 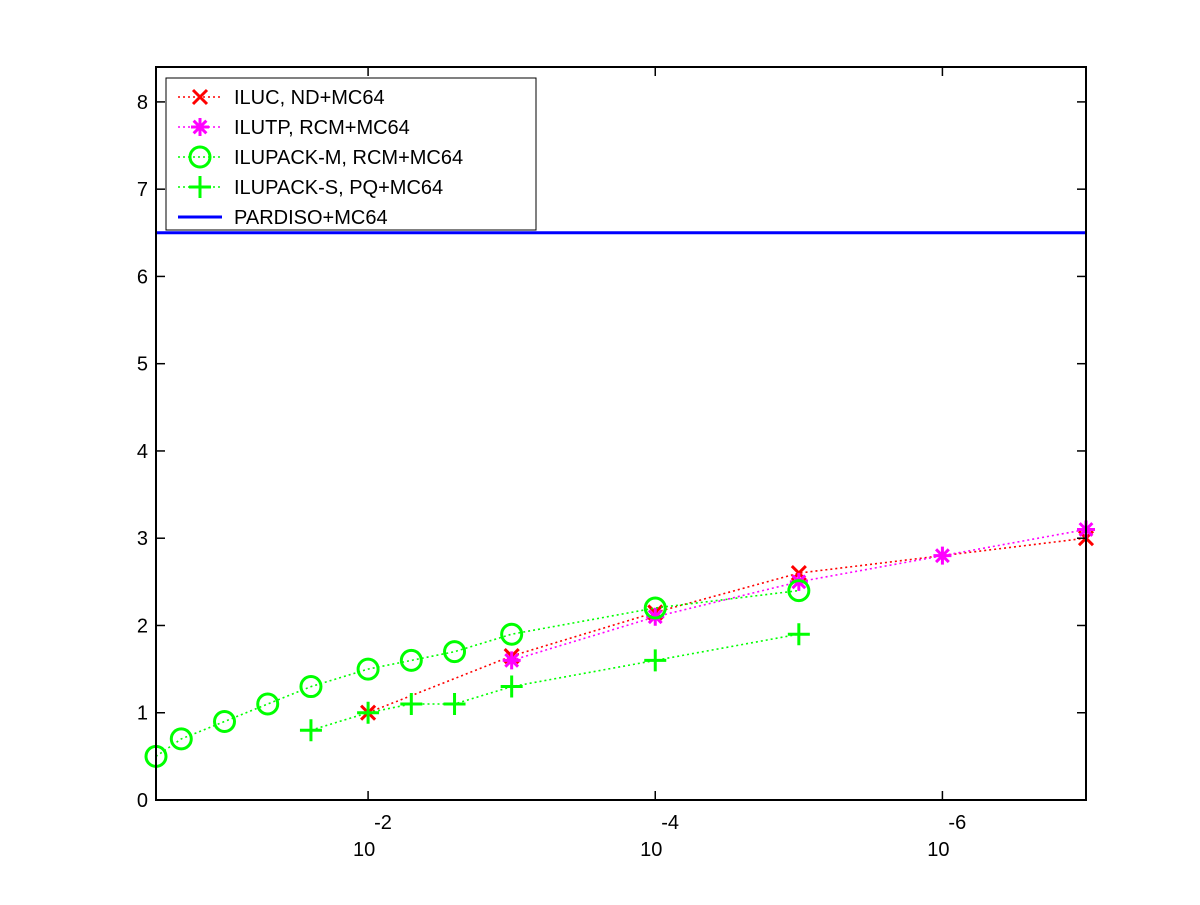 What do you see at coordinates (142, 190) in the screenshot?
I see `y-tick-label: 7` at bounding box center [142, 190].